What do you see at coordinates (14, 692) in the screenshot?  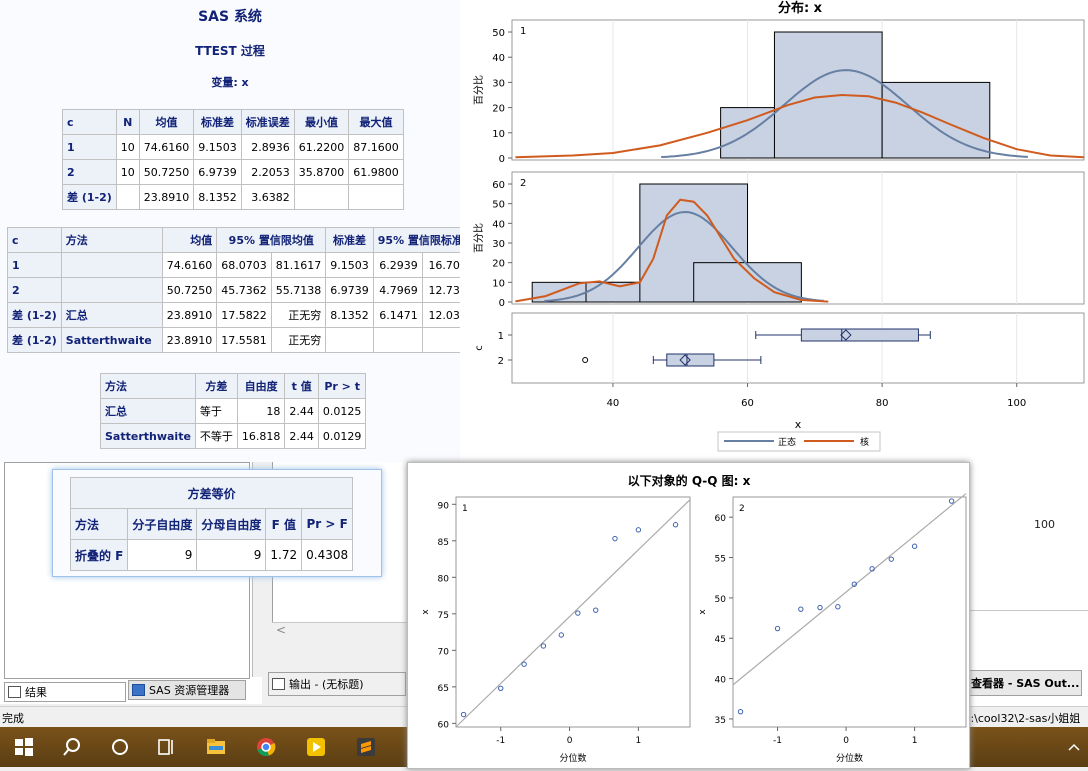 I see `results-icon` at bounding box center [14, 692].